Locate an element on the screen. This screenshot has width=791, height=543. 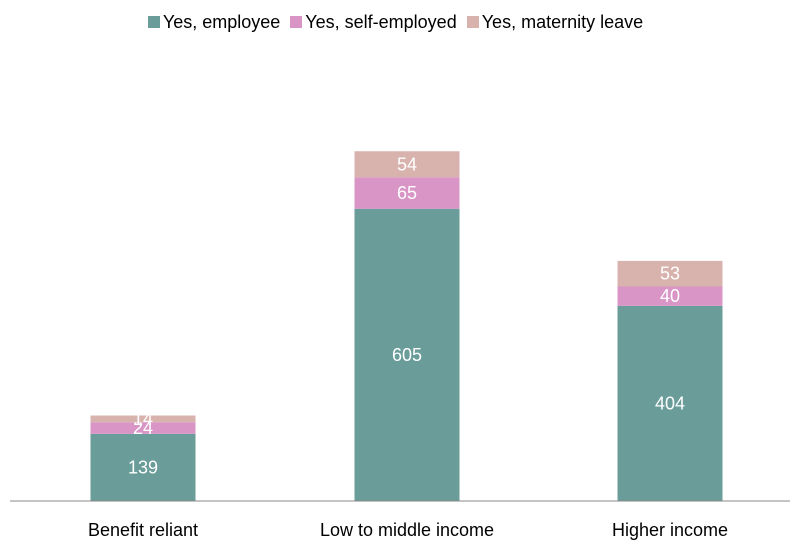
data-label-1-series-1: 65 is located at coordinates (407, 193).